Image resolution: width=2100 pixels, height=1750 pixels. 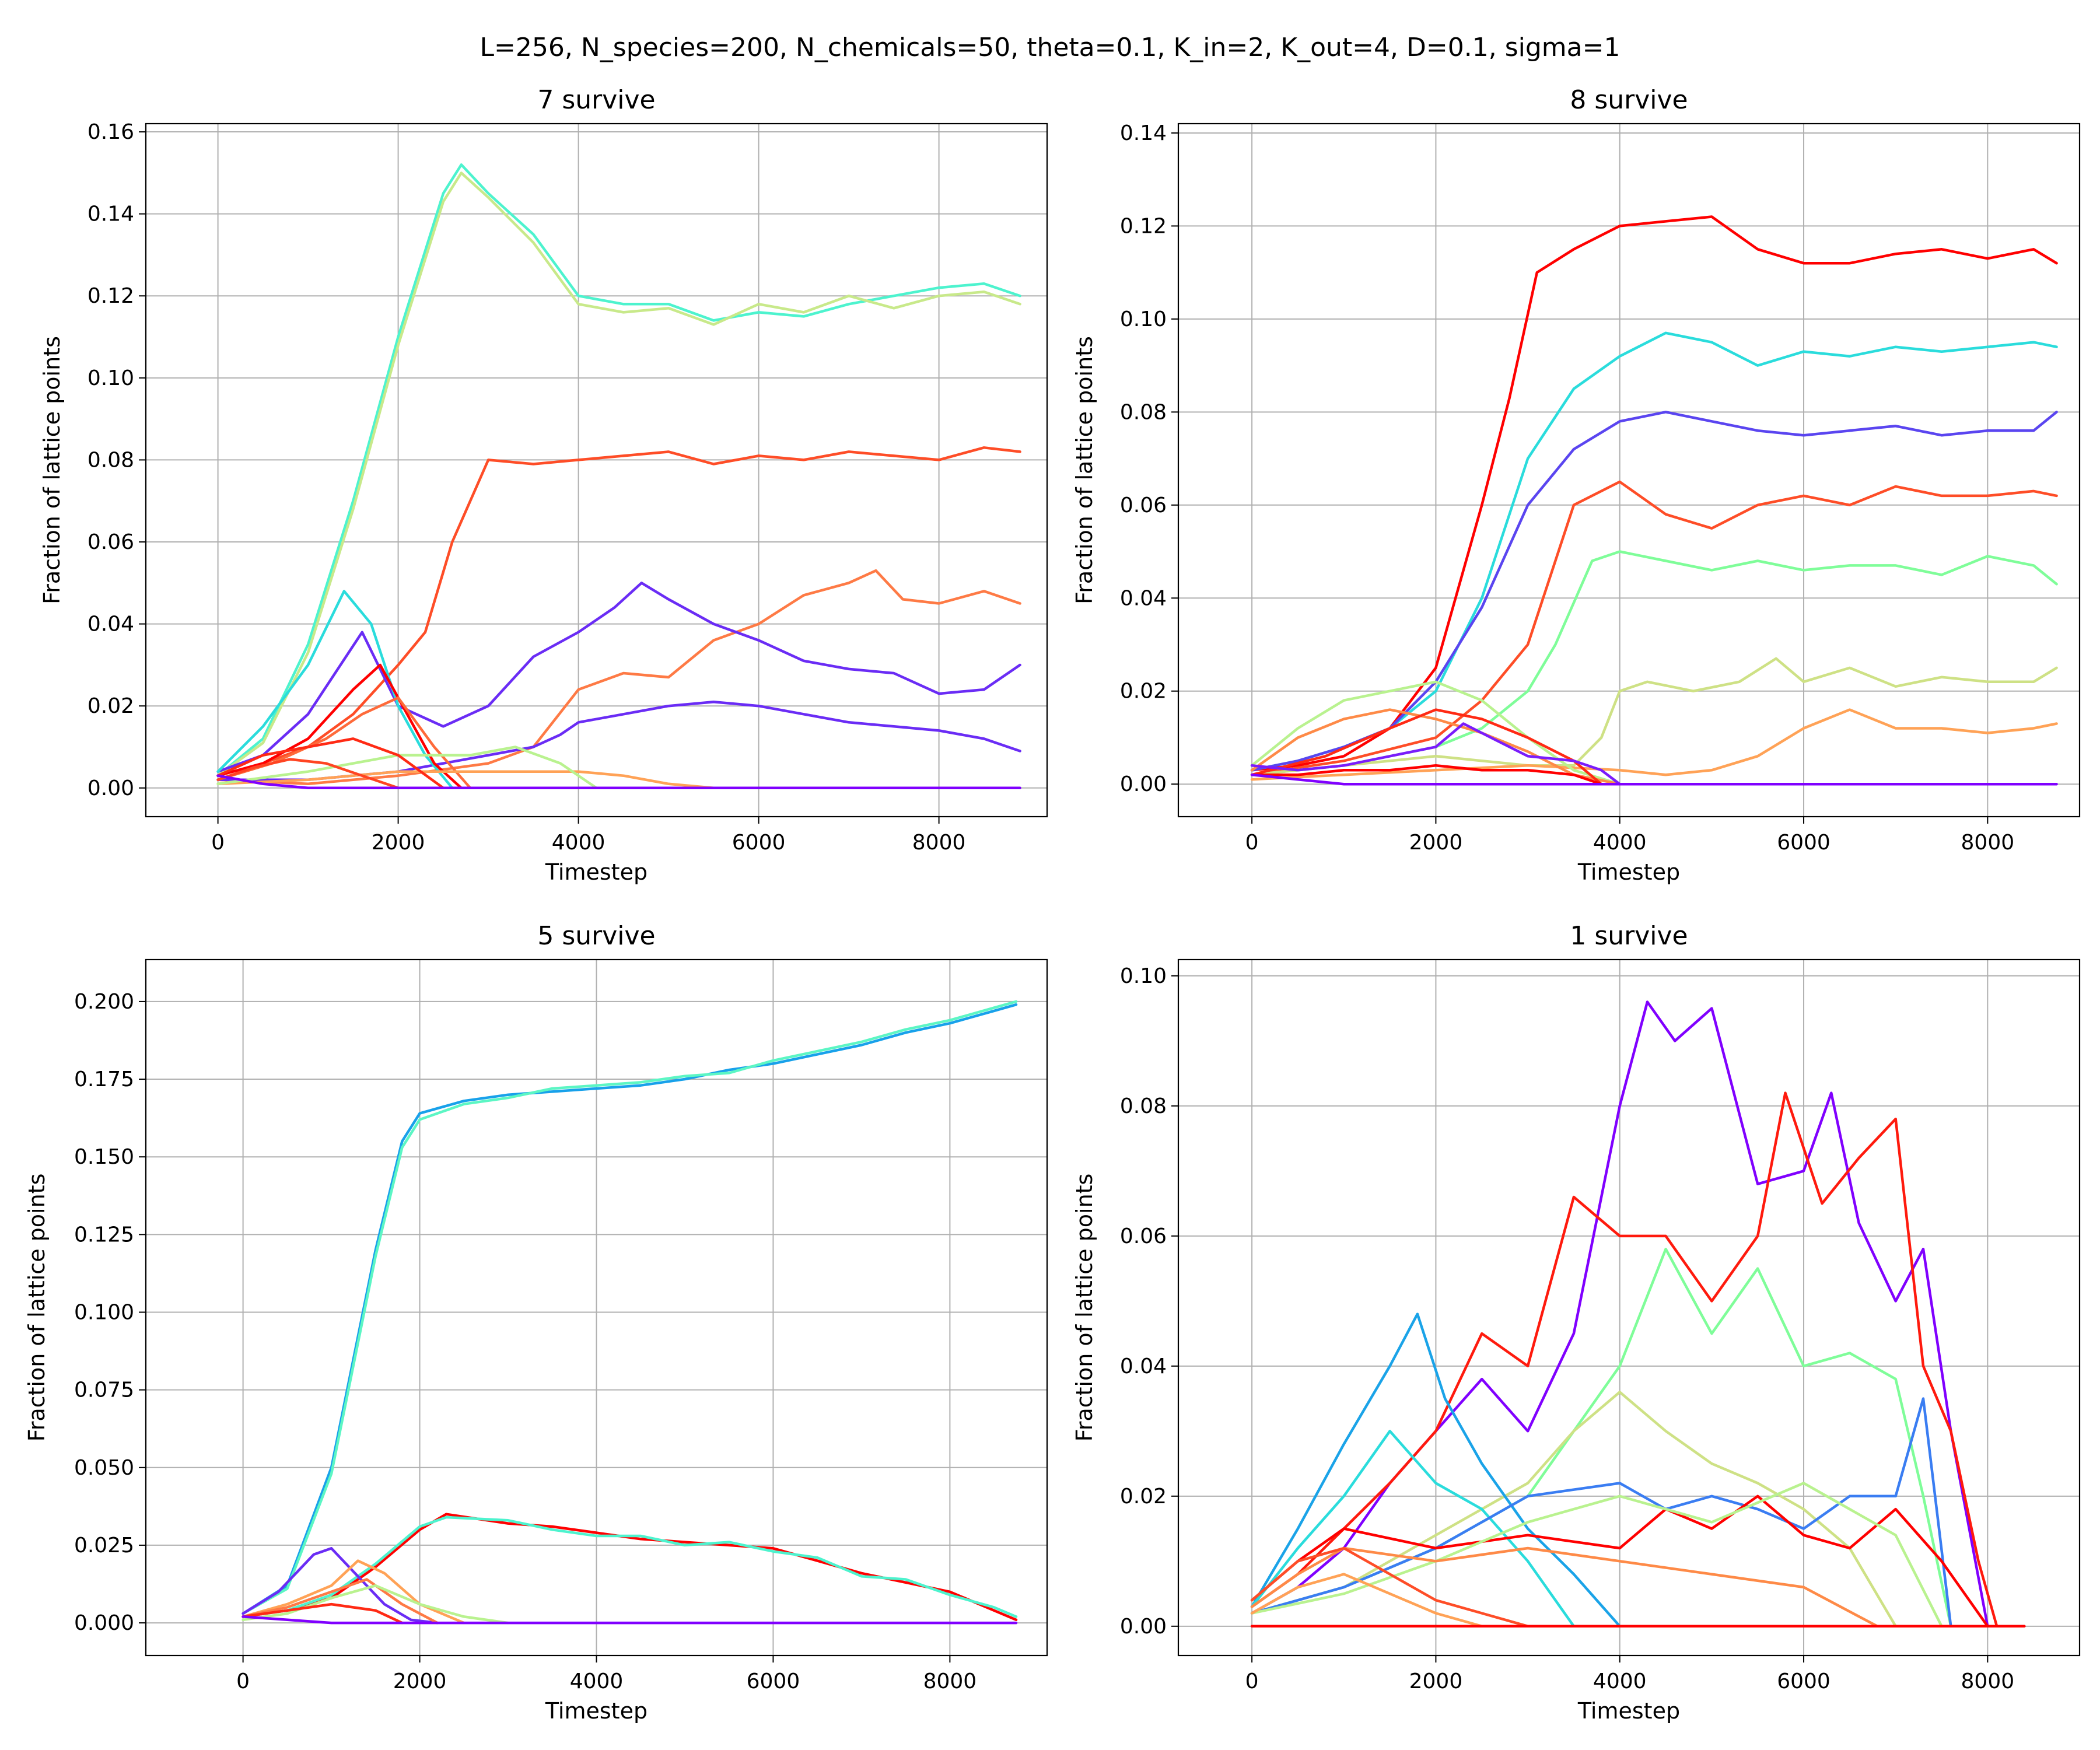 I want to click on y-tick-label: 0.050, so click(x=104, y=1468).